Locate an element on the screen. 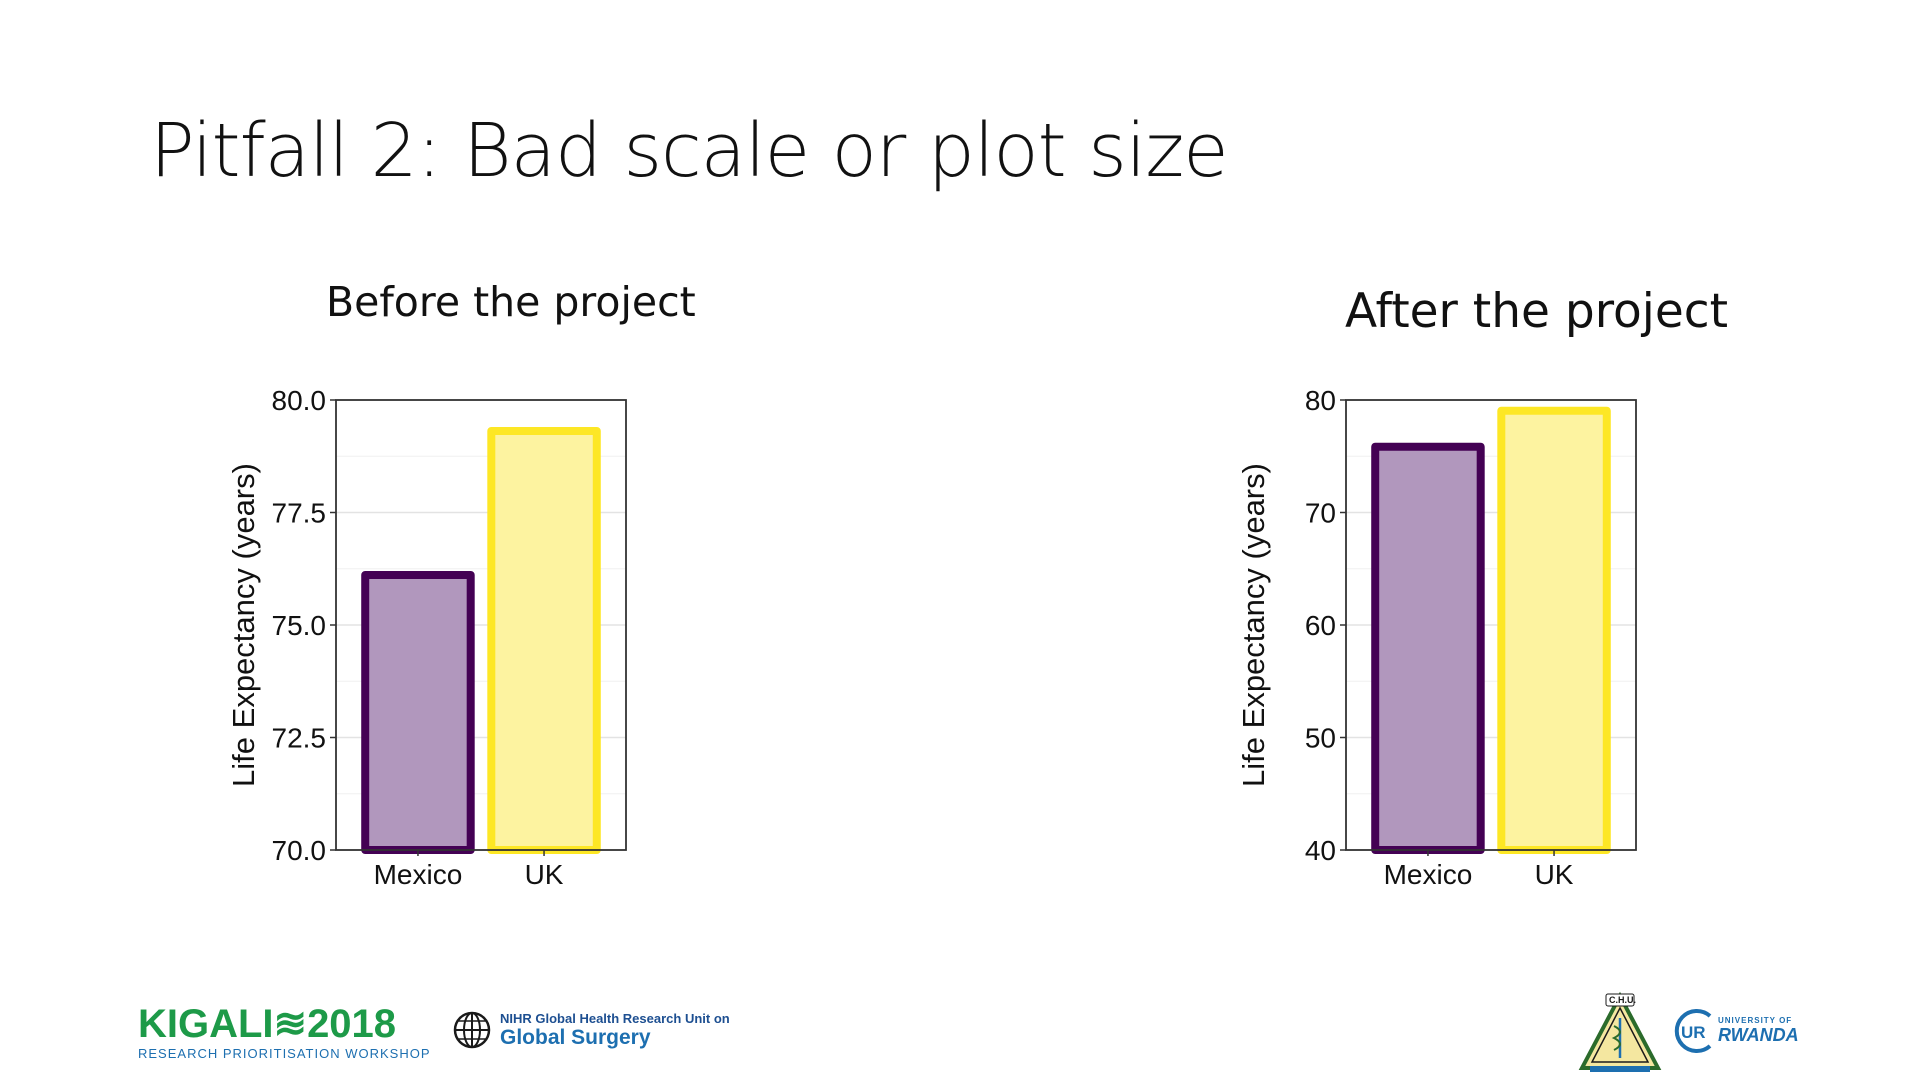  y-tick-label: 70.0 is located at coordinates (299, 850).